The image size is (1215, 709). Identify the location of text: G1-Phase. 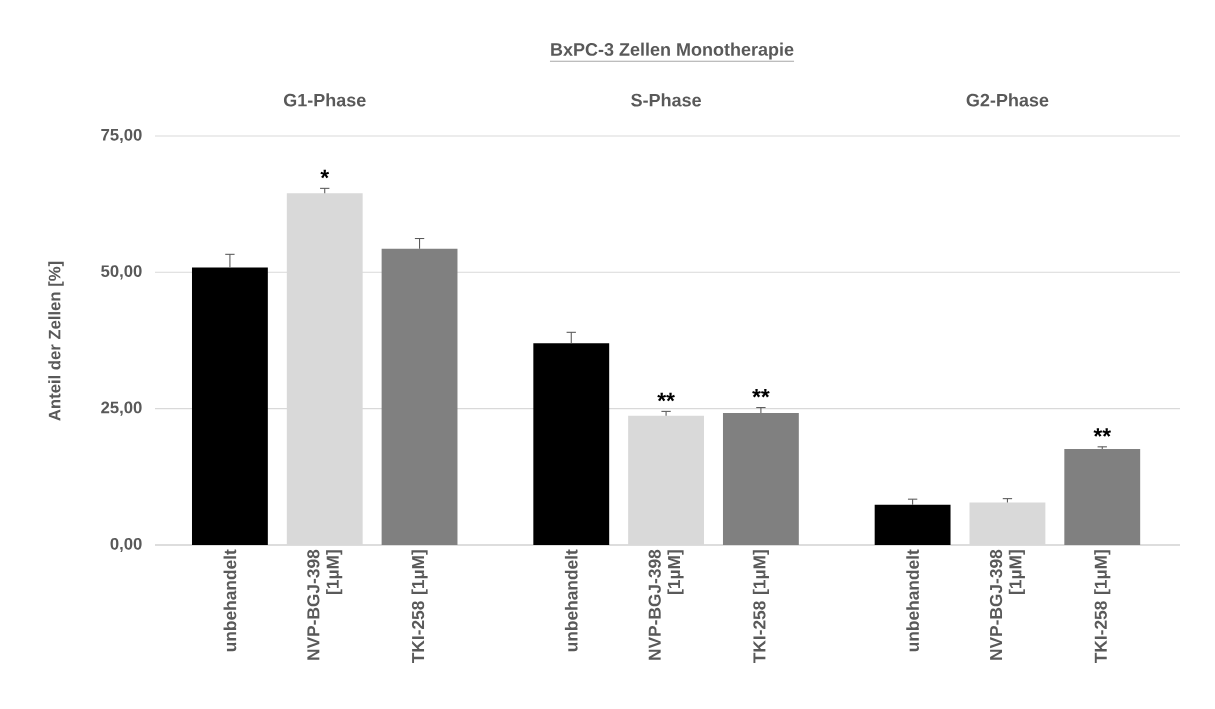
(324, 100).